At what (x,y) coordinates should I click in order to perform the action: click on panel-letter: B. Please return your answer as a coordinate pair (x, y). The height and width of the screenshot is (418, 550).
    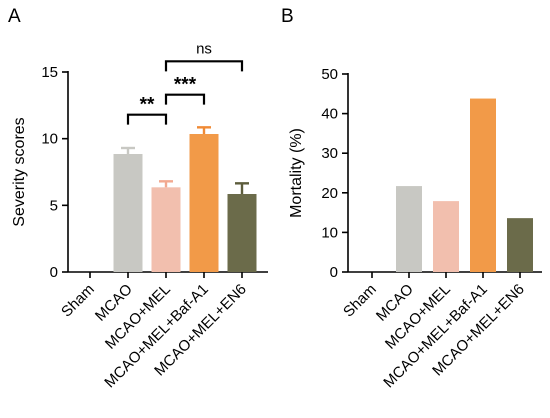
    Looking at the image, I should click on (287, 16).